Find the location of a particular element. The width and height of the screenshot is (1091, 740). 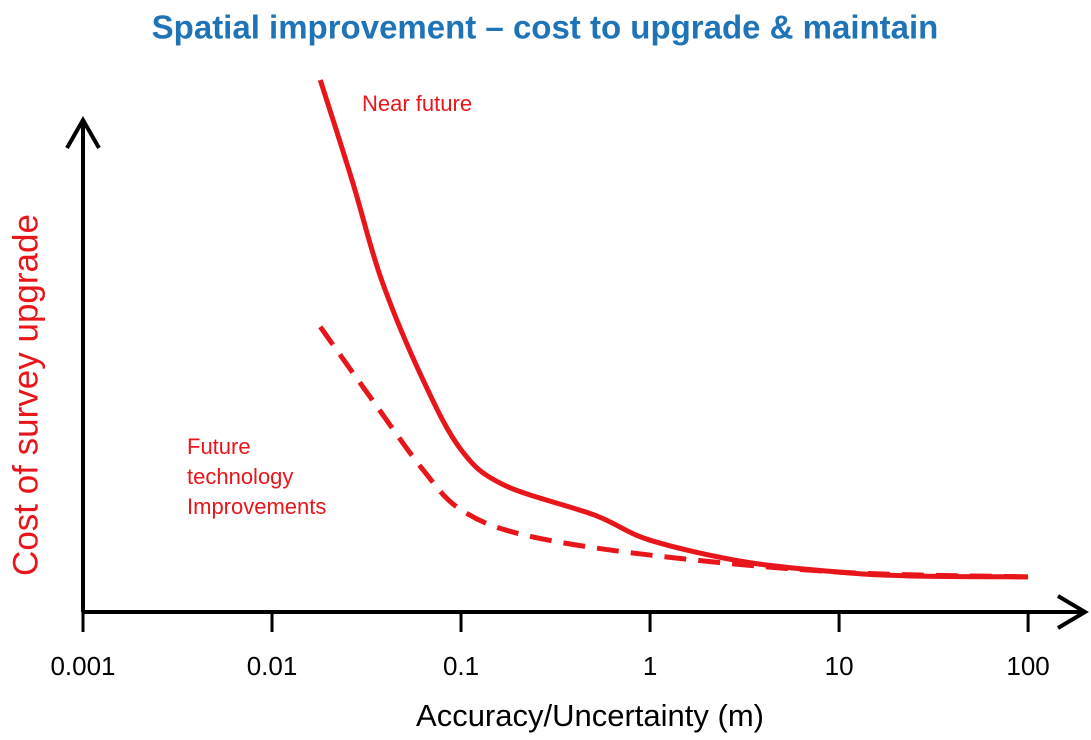

series-annotation: Future technology Improvements is located at coordinates (257, 476).